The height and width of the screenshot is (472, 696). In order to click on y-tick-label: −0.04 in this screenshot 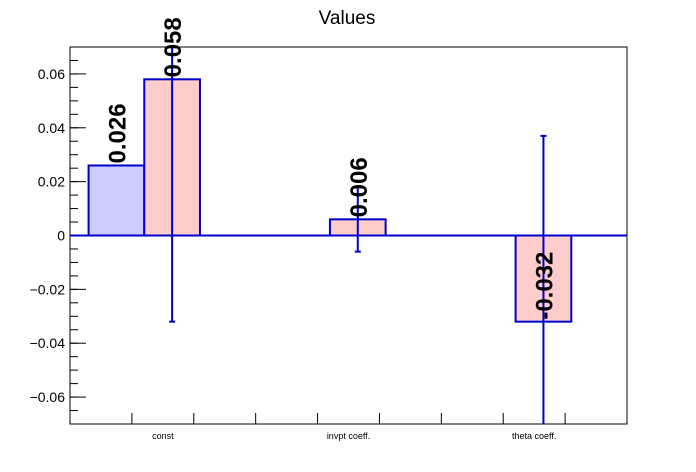, I will do `click(48, 343)`.